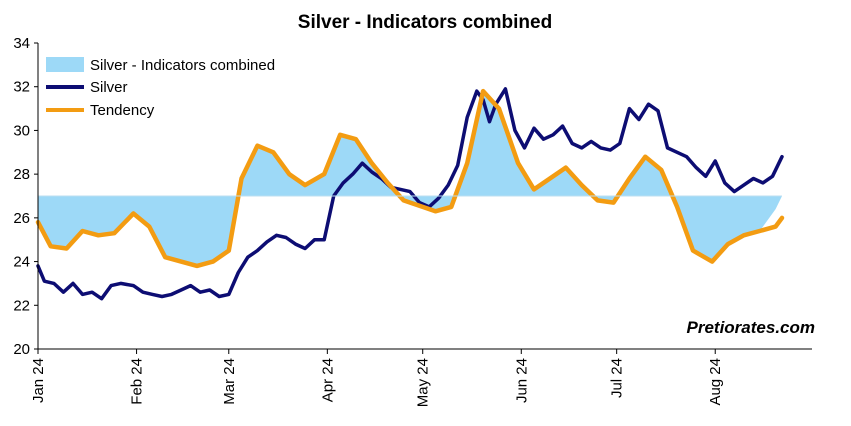 Image resolution: width=851 pixels, height=426 pixels. What do you see at coordinates (137, 381) in the screenshot?
I see `x-tick-label: Feb 24` at bounding box center [137, 381].